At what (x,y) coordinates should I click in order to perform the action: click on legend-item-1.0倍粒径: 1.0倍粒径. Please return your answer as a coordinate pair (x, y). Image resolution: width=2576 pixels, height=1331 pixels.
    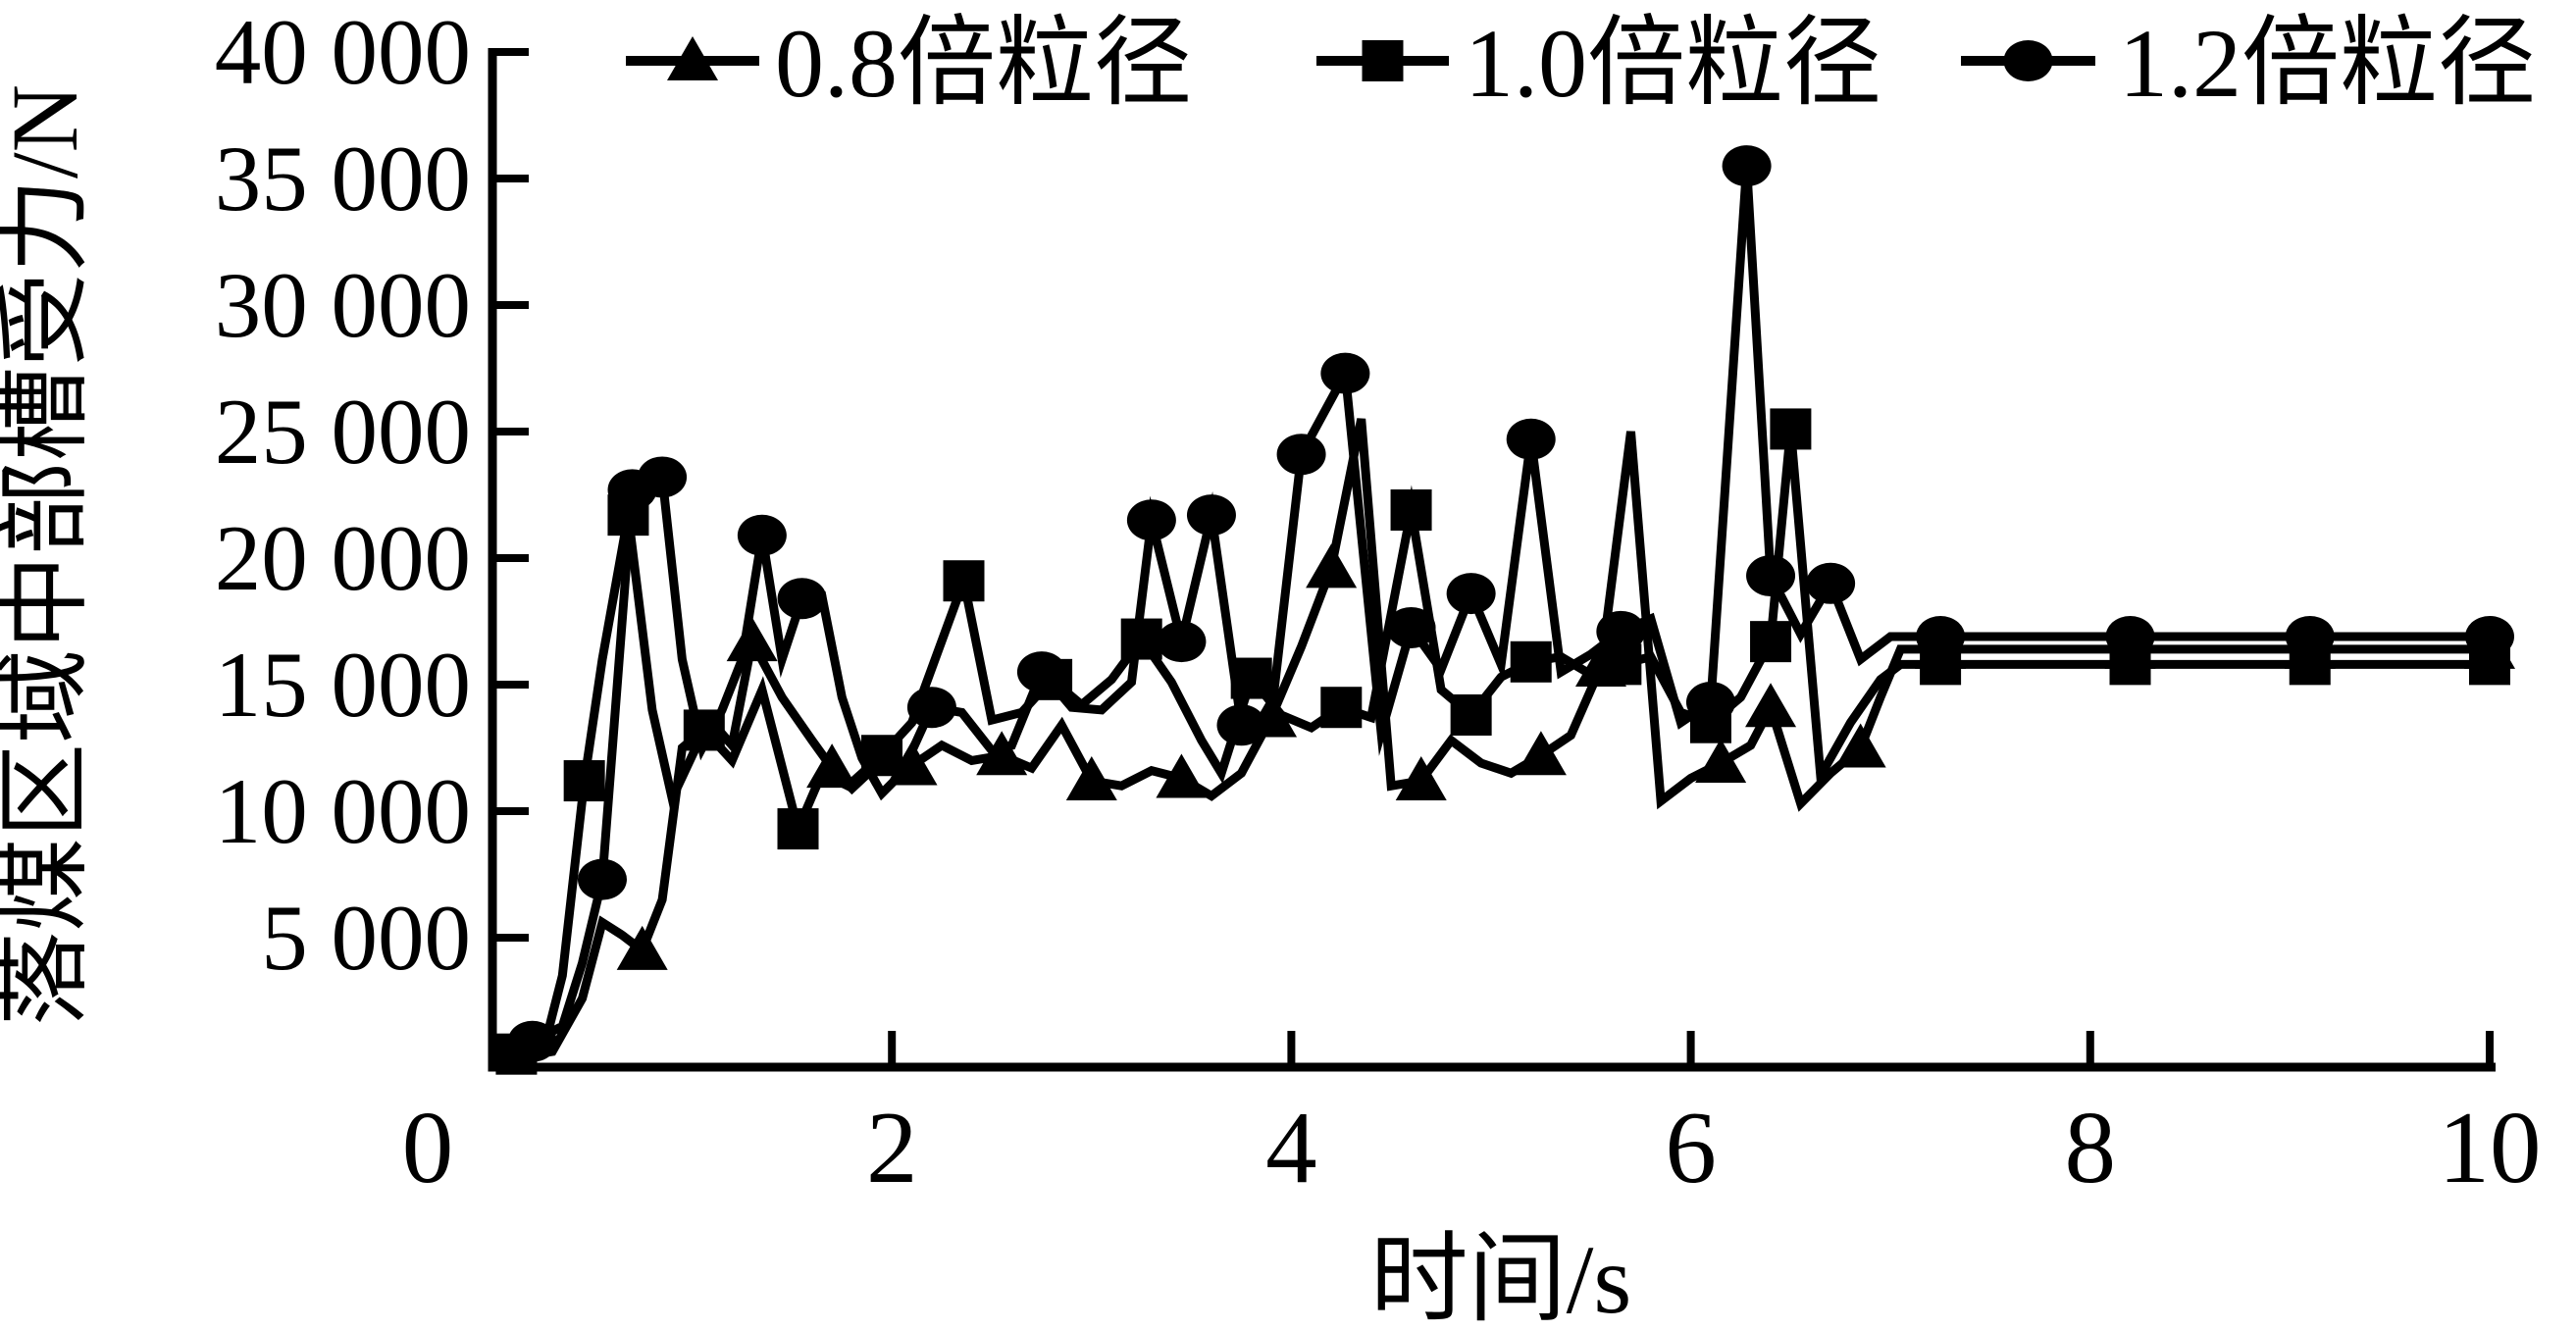
    Looking at the image, I should click on (1598, 63).